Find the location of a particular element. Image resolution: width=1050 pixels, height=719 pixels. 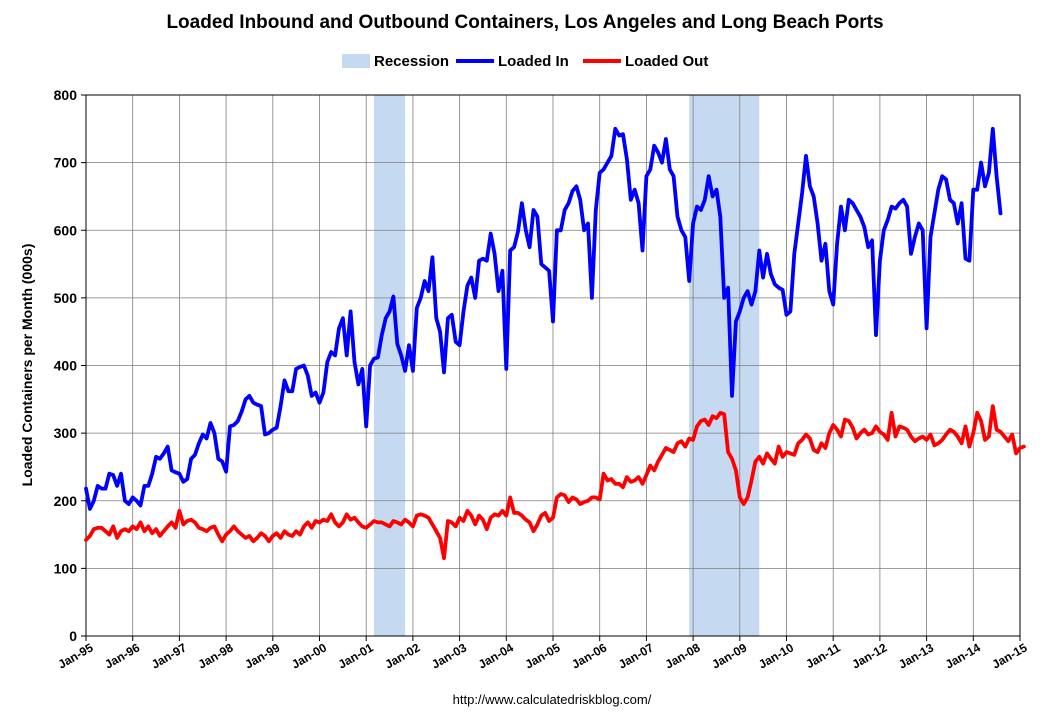

x-tick-label: Jan-97 is located at coordinates (169, 655).